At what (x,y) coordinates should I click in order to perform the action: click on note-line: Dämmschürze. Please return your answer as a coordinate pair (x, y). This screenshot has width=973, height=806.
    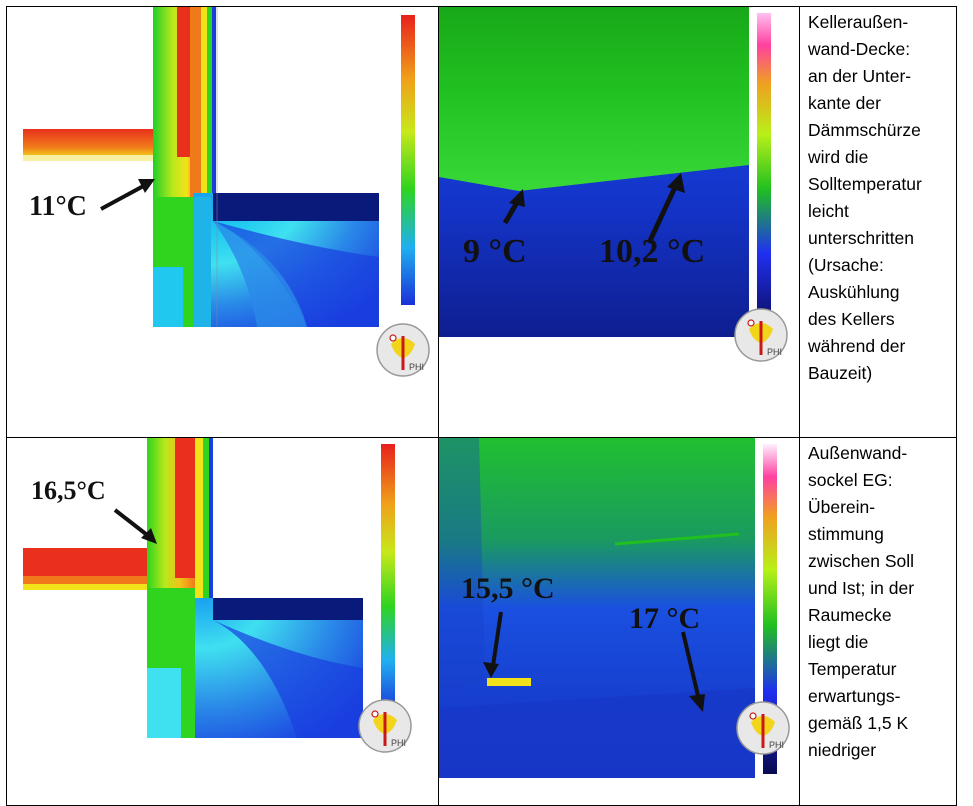
    Looking at the image, I should click on (864, 130).